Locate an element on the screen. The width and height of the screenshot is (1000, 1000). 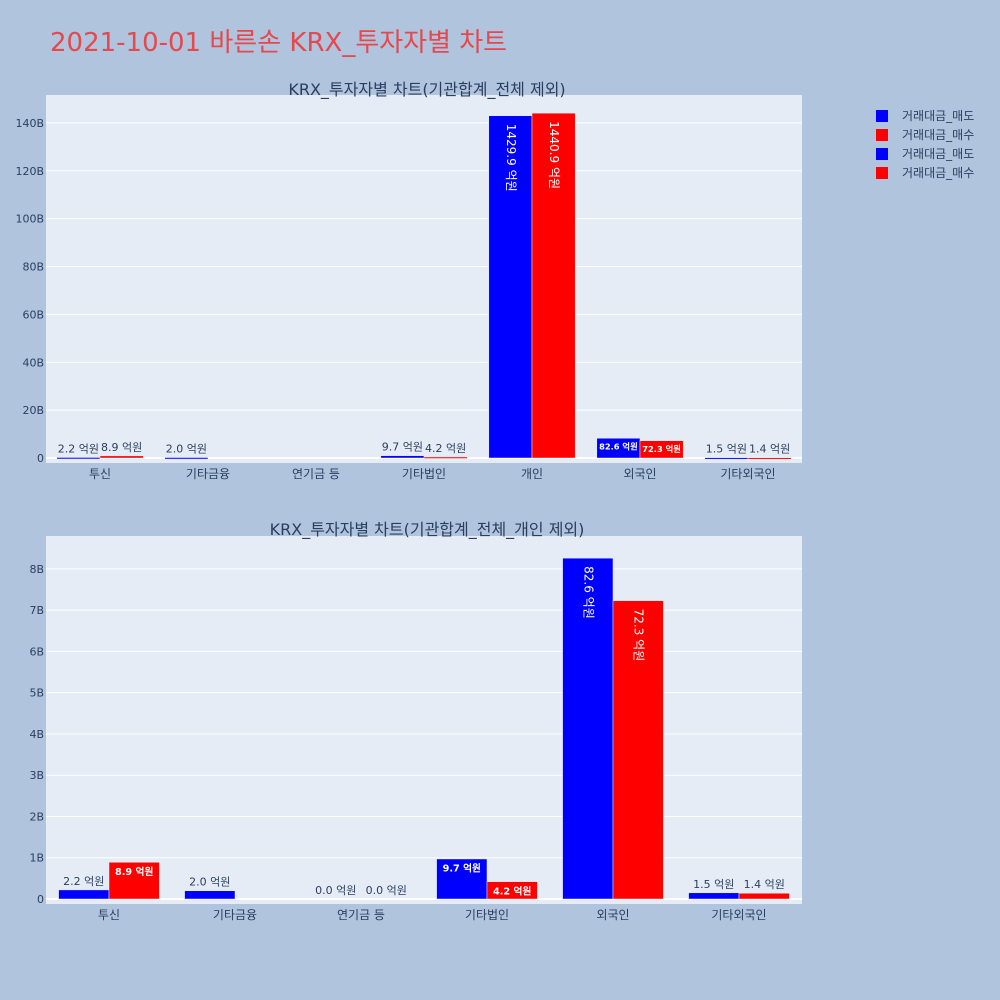
y-tick-label: 1B is located at coordinates (36, 858).